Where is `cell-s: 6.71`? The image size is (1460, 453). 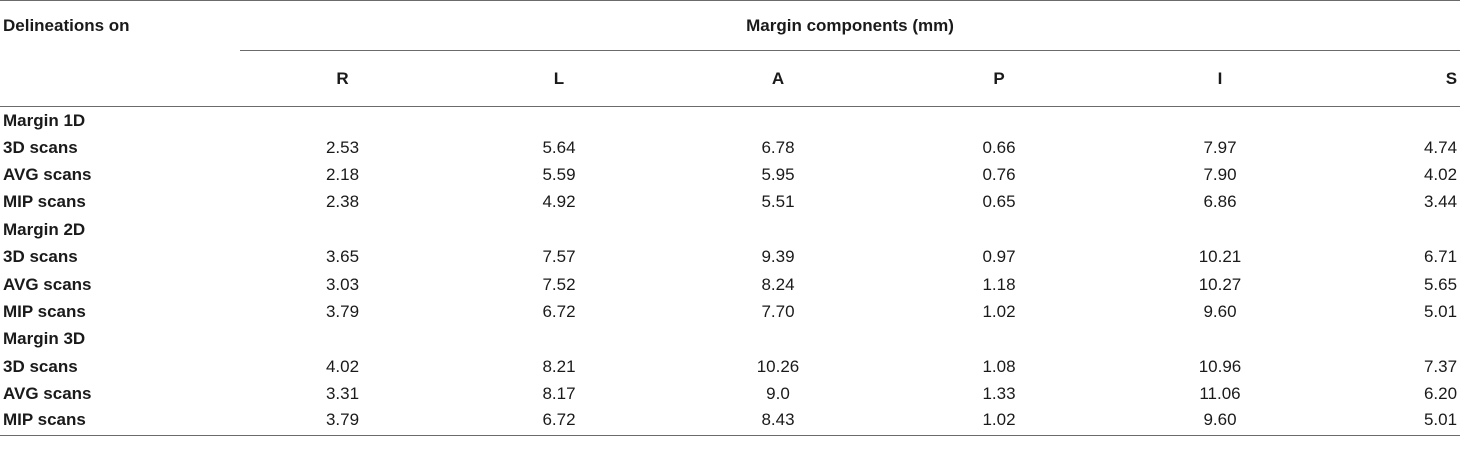
cell-s: 6.71 is located at coordinates (1440, 257).